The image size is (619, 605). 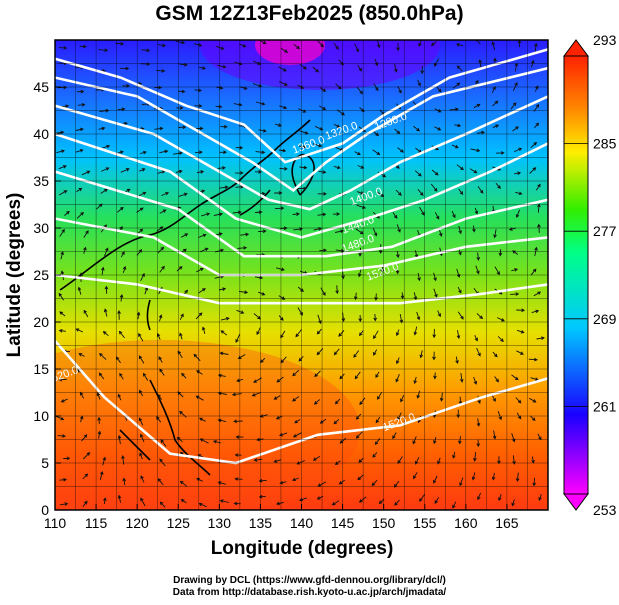 What do you see at coordinates (576, 275) in the screenshot?
I see `colorbar-scale` at bounding box center [576, 275].